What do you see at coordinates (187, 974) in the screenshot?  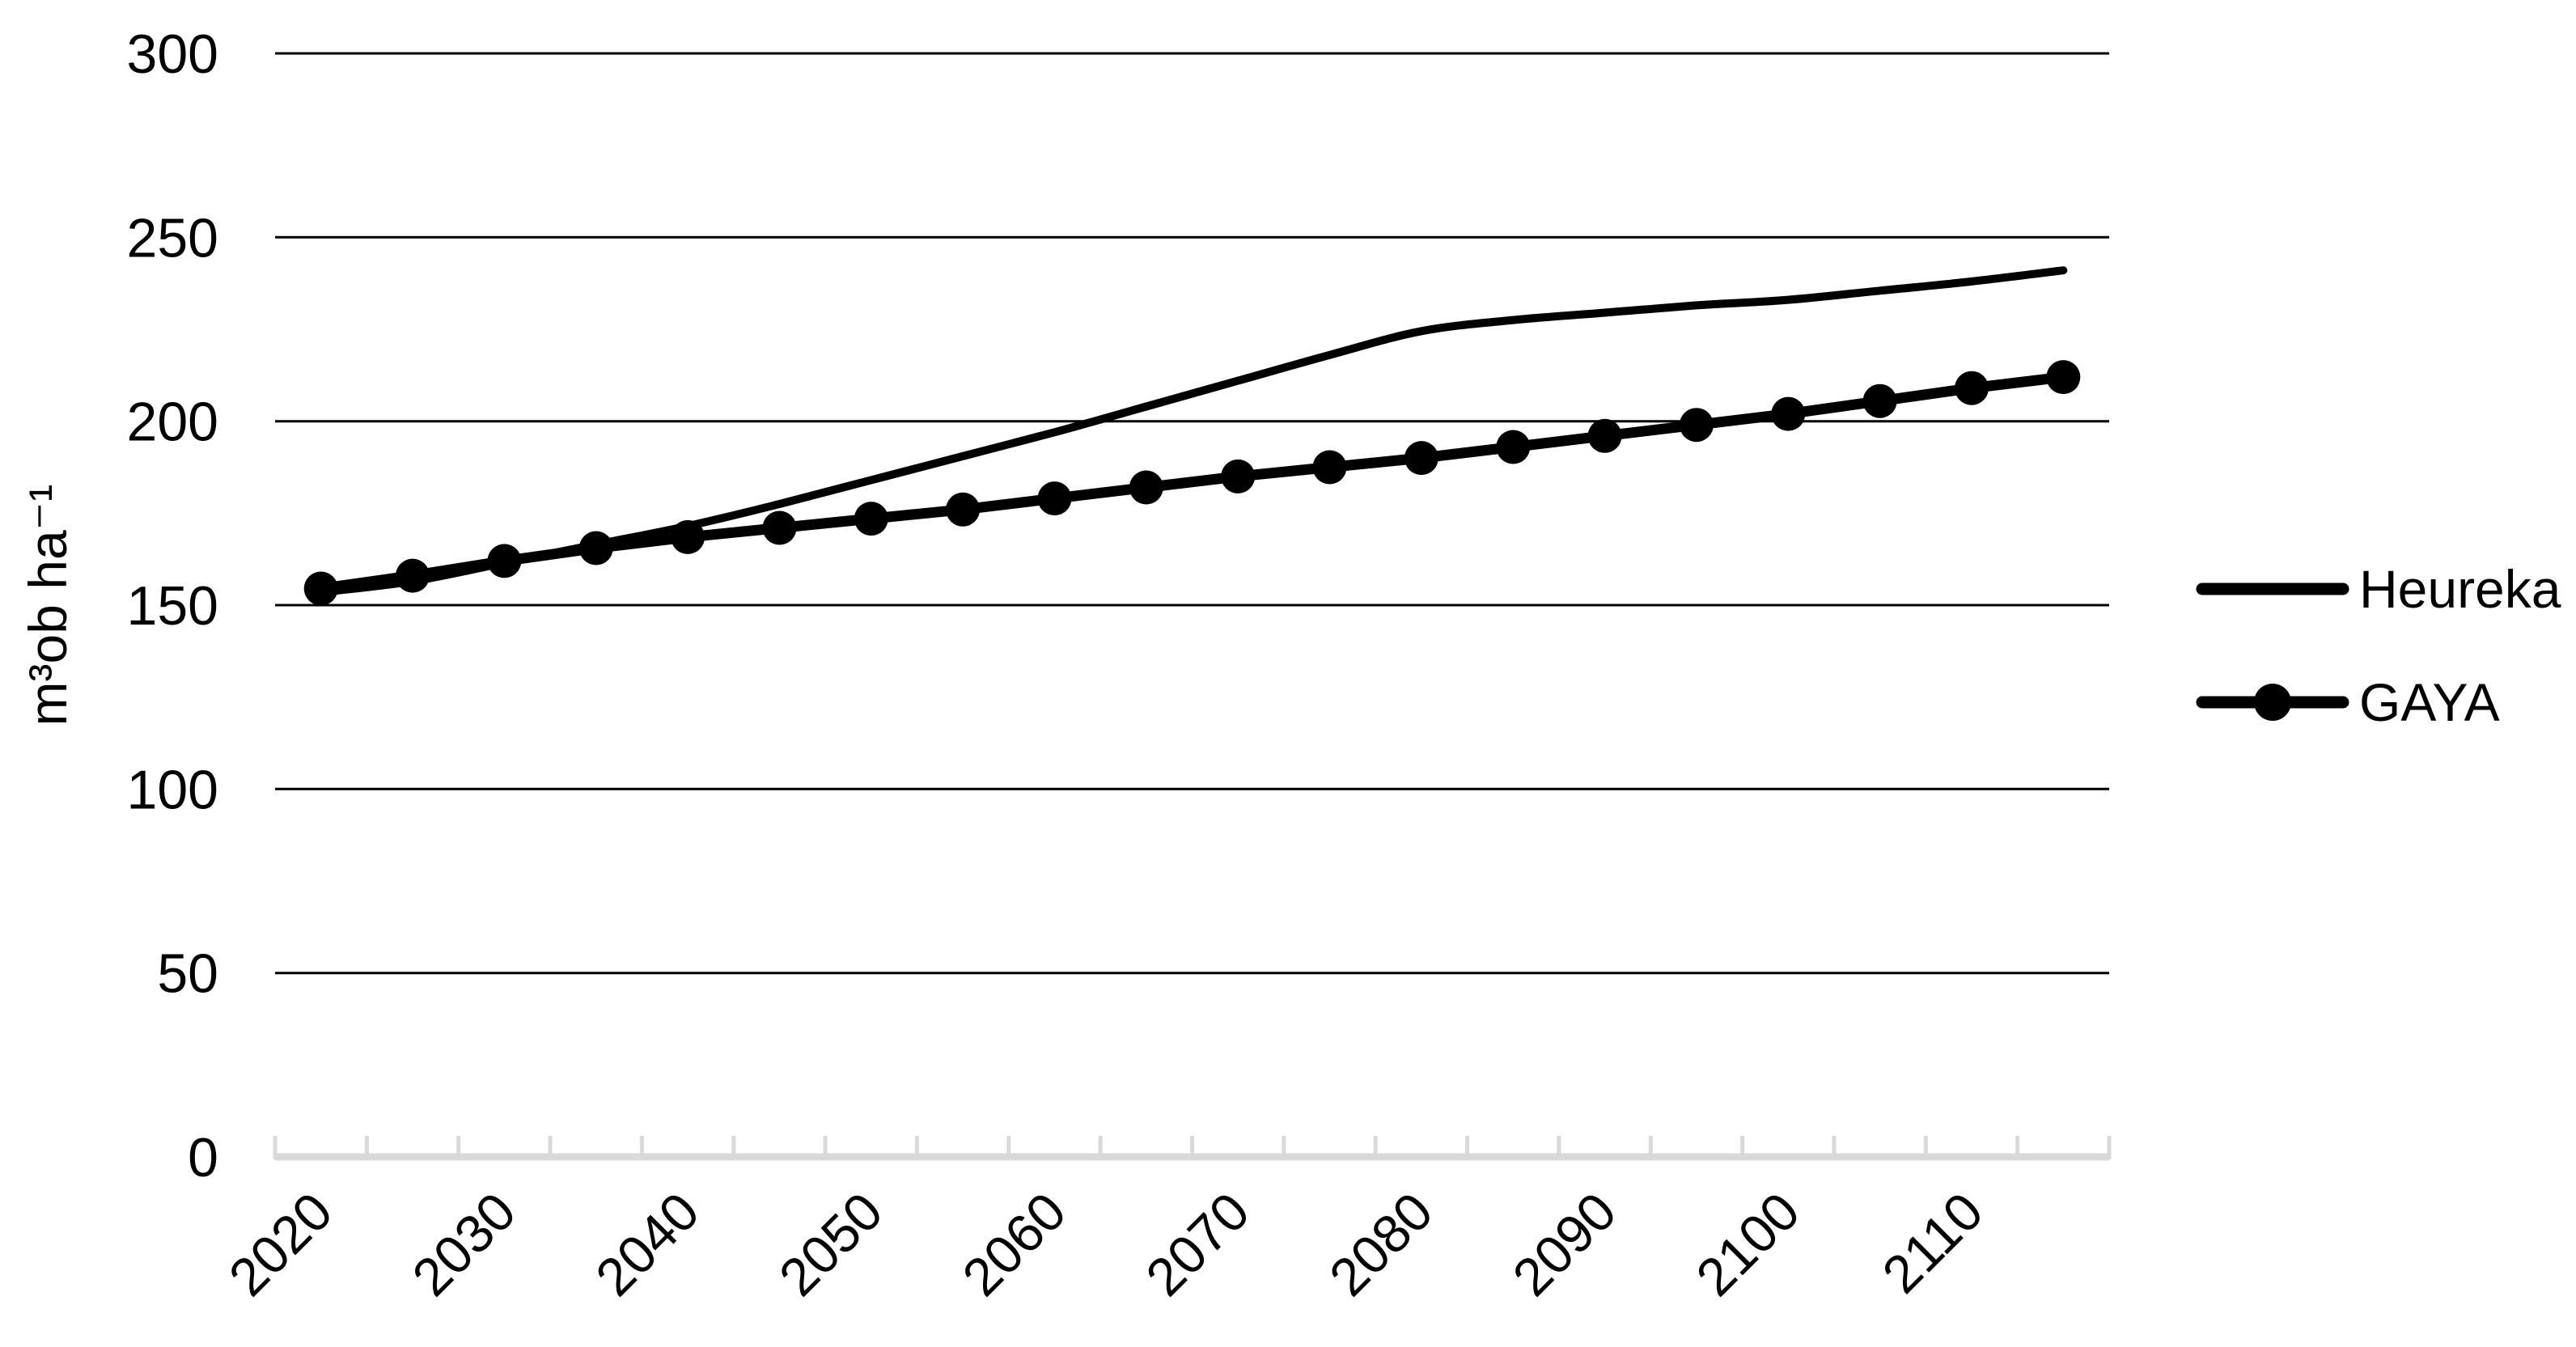 I see `y-tick-label: 50` at bounding box center [187, 974].